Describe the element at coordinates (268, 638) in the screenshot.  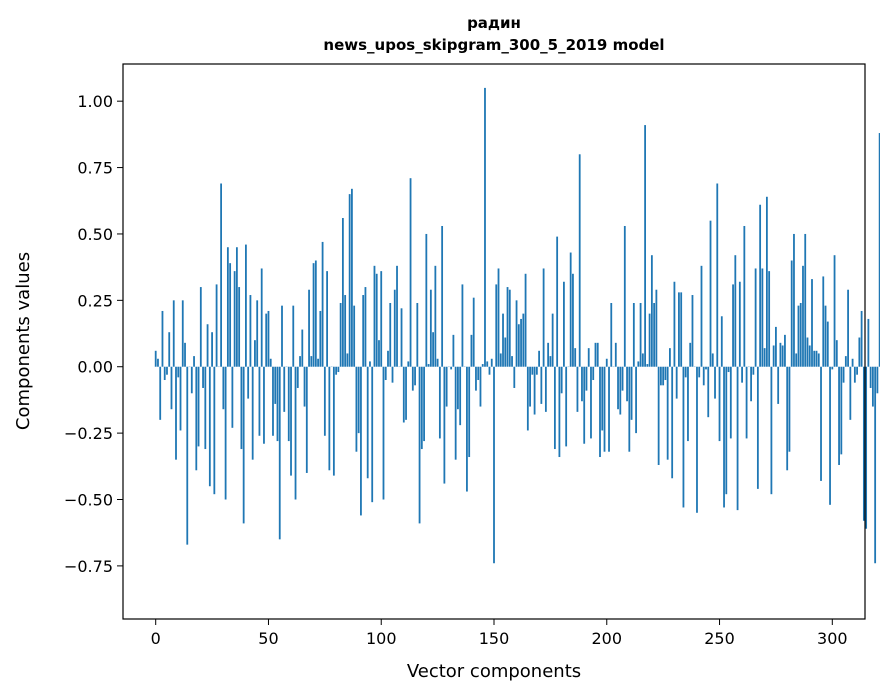
I see `x-tick-label: 50` at that location.